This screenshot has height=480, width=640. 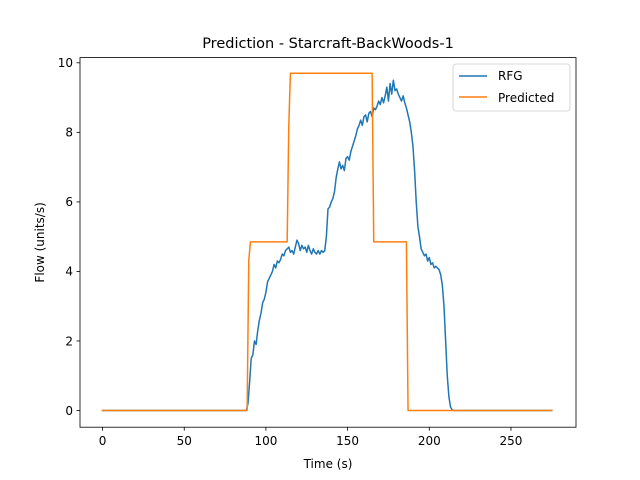 I want to click on y-tick-label: 10, so click(x=65, y=63).